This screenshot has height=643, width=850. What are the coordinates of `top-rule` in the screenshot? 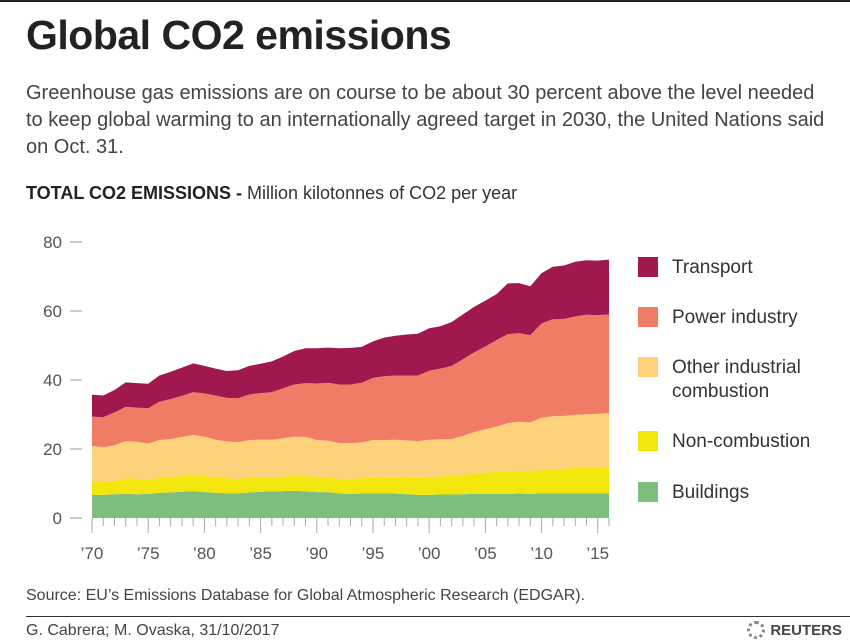 It's located at (425, 1).